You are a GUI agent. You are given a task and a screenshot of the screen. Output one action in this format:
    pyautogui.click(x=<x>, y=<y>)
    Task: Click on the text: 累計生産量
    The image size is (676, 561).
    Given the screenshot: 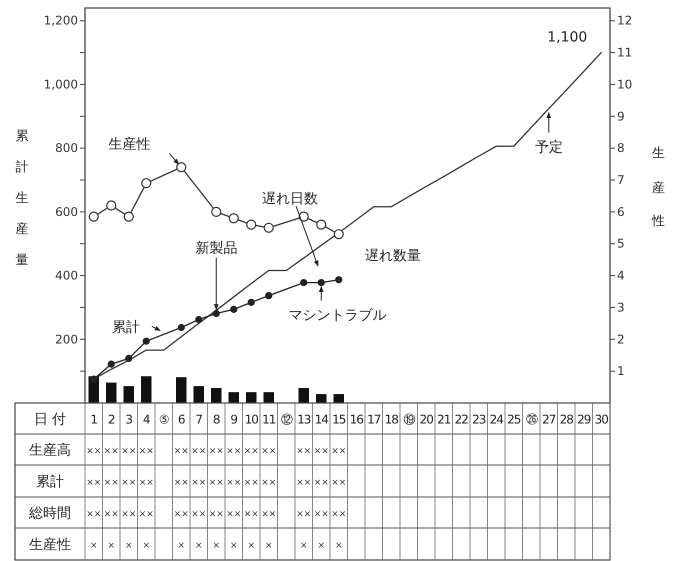 What is the action you would take?
    pyautogui.click(x=22, y=198)
    